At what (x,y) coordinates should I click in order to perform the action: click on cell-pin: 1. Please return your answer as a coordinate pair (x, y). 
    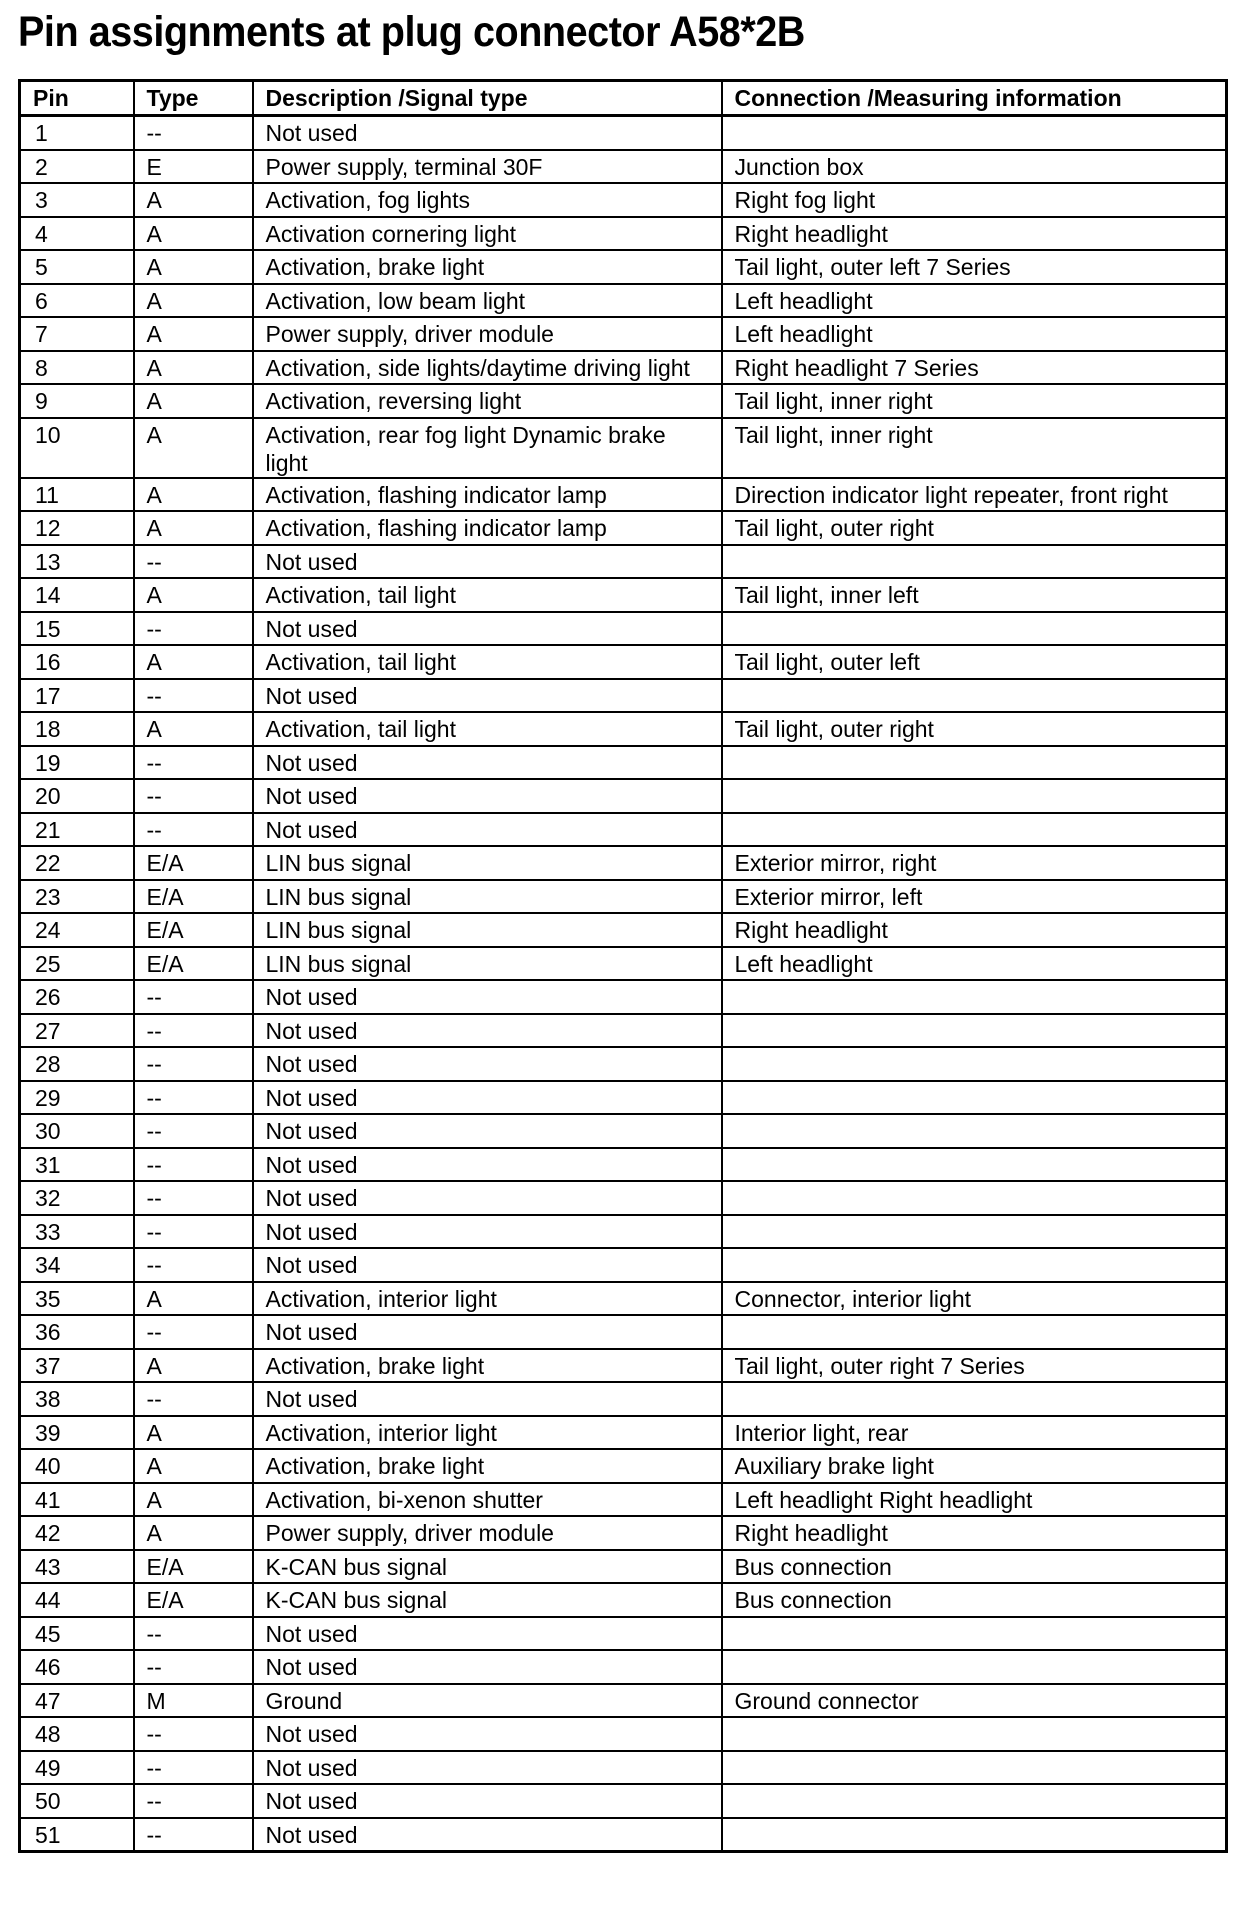
    Looking at the image, I should click on (76, 132).